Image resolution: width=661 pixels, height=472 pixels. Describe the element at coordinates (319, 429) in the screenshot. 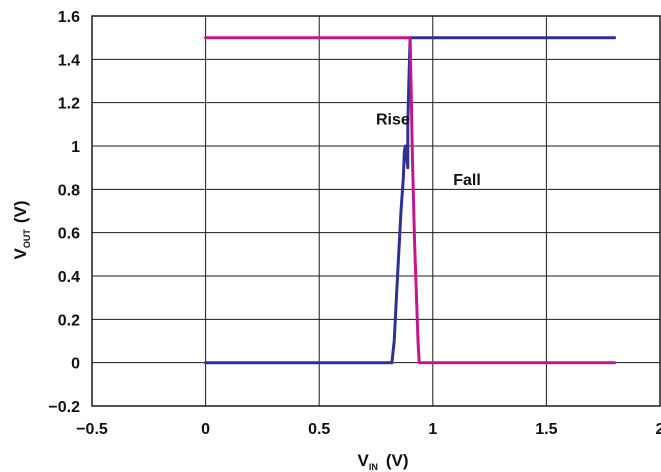

I see `x-tick-label: 0.5` at that location.